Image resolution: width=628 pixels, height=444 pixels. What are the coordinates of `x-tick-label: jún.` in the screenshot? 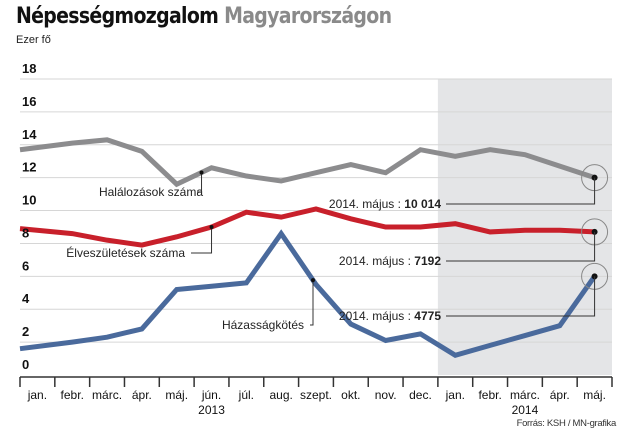 It's located at (211, 395).